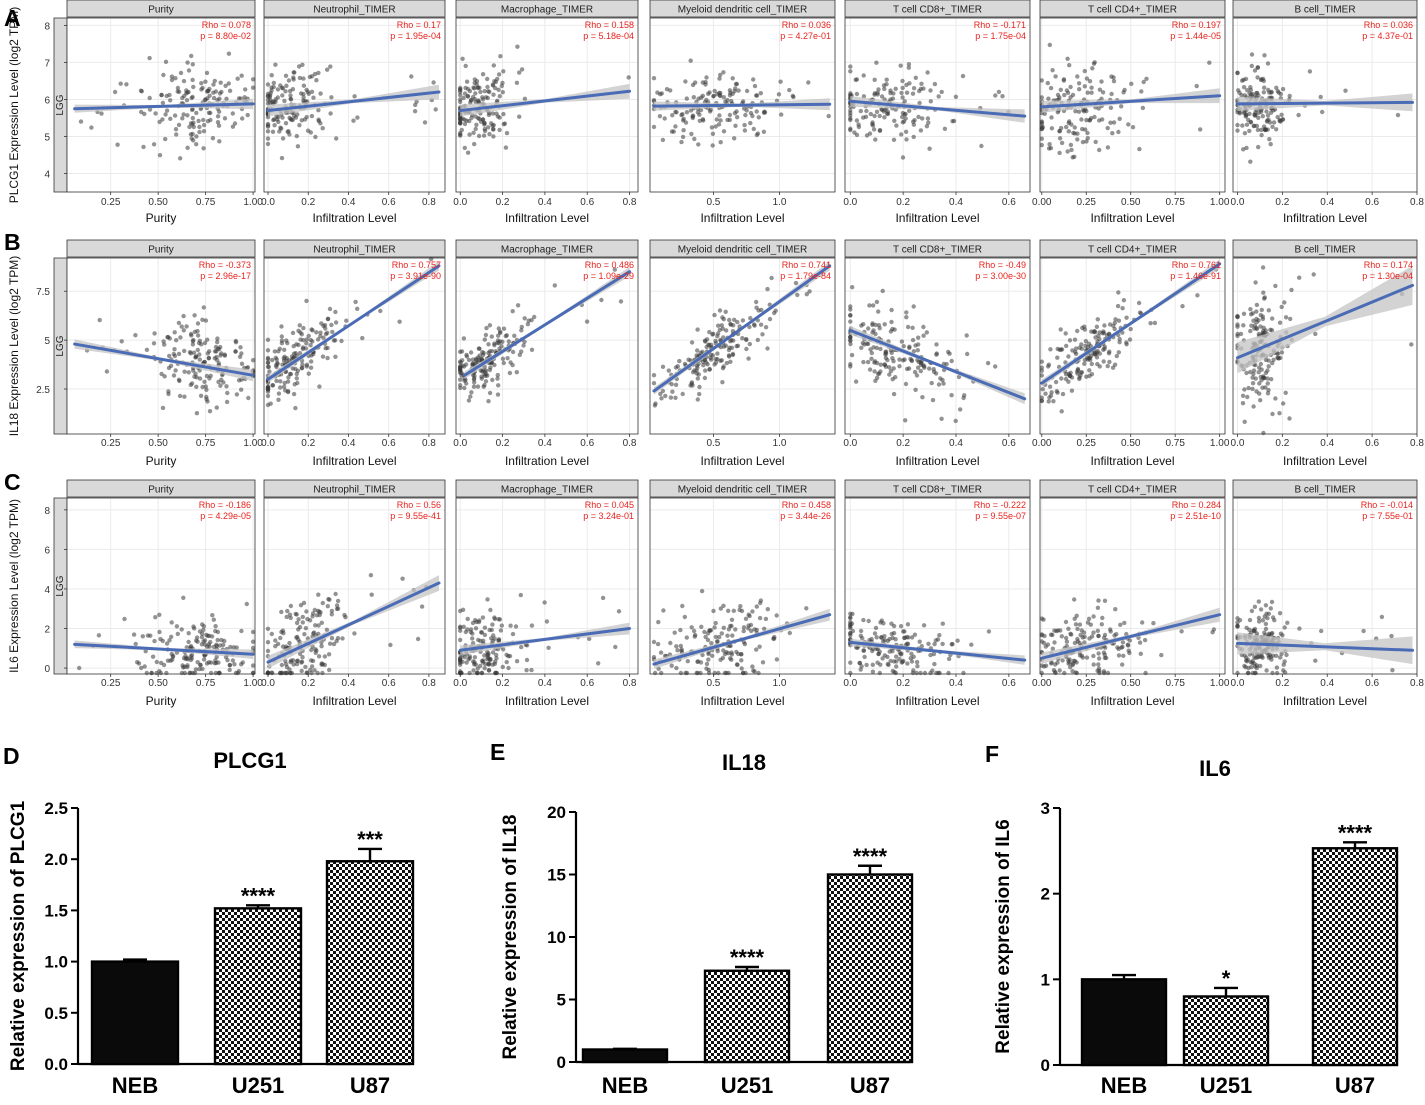 This screenshot has height=1105, width=1425. Describe the element at coordinates (56, 910) in the screenshot. I see `y-tick-label: 1.5` at that location.